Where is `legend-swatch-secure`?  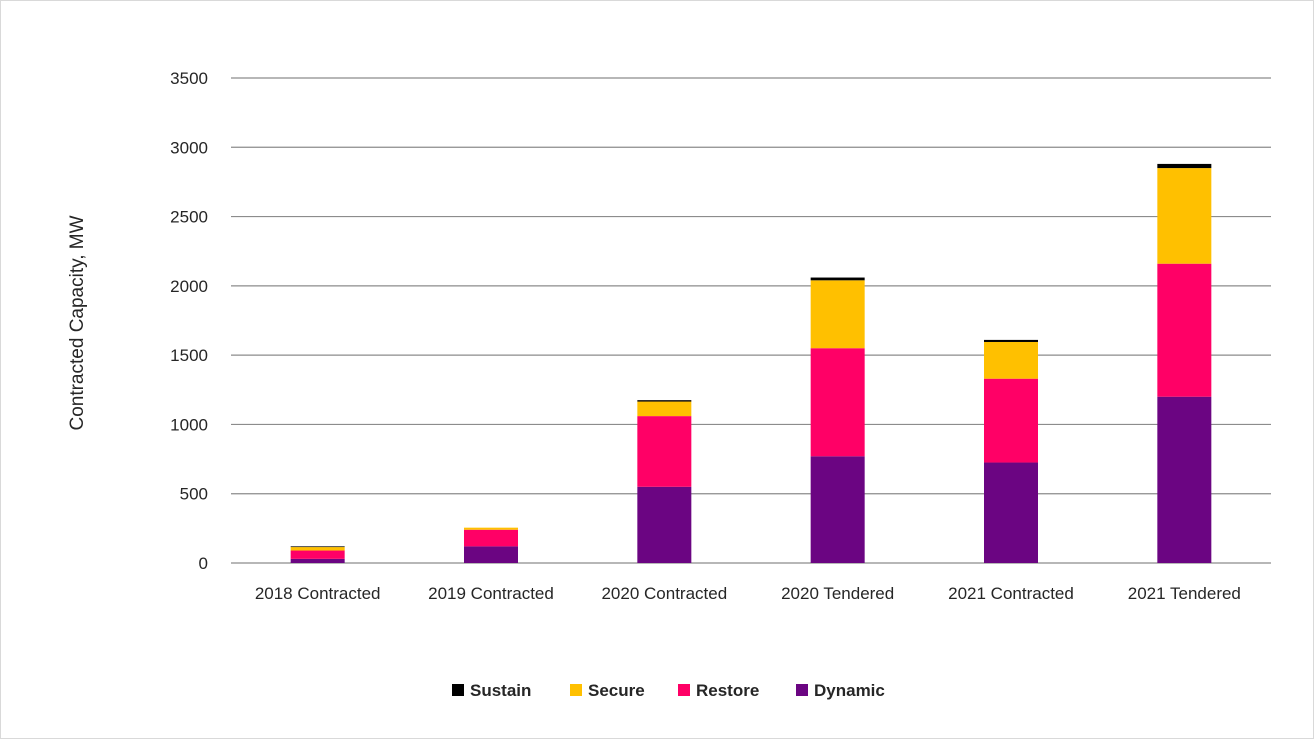 legend-swatch-secure is located at coordinates (576, 690).